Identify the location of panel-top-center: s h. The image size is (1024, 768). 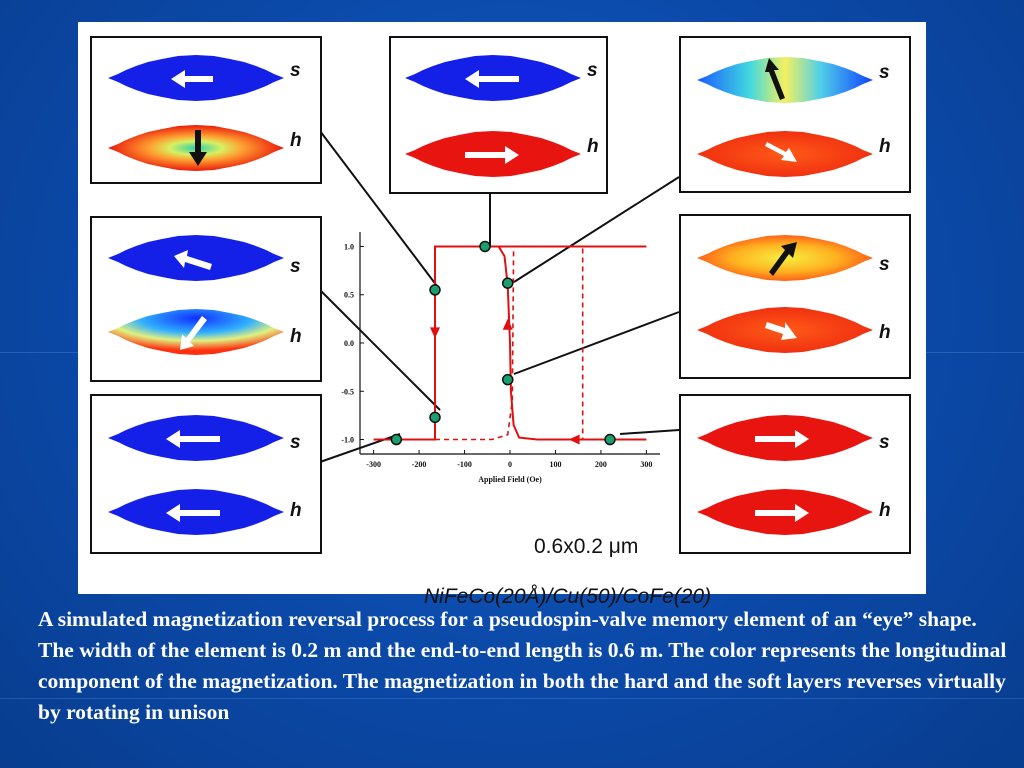
(498, 115).